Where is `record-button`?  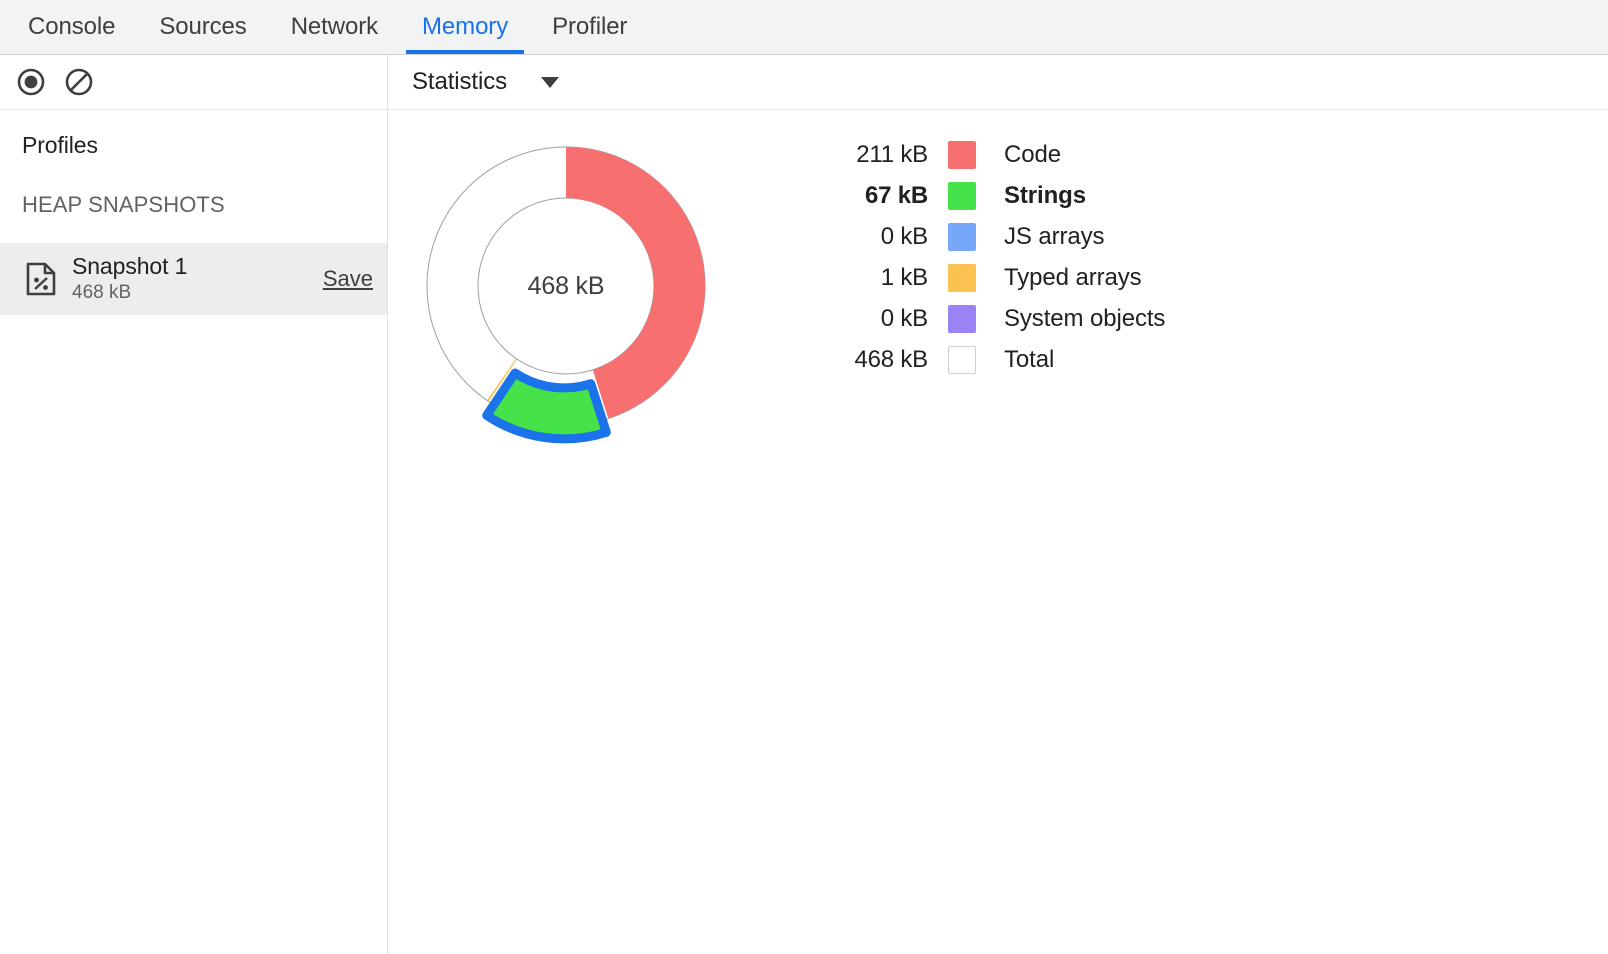
record-button is located at coordinates (31, 82).